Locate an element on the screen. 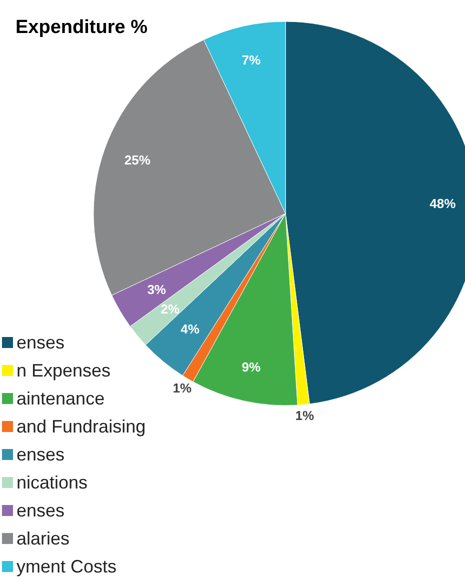 This screenshot has width=465, height=583. legend-label: yment Costs is located at coordinates (66, 566).